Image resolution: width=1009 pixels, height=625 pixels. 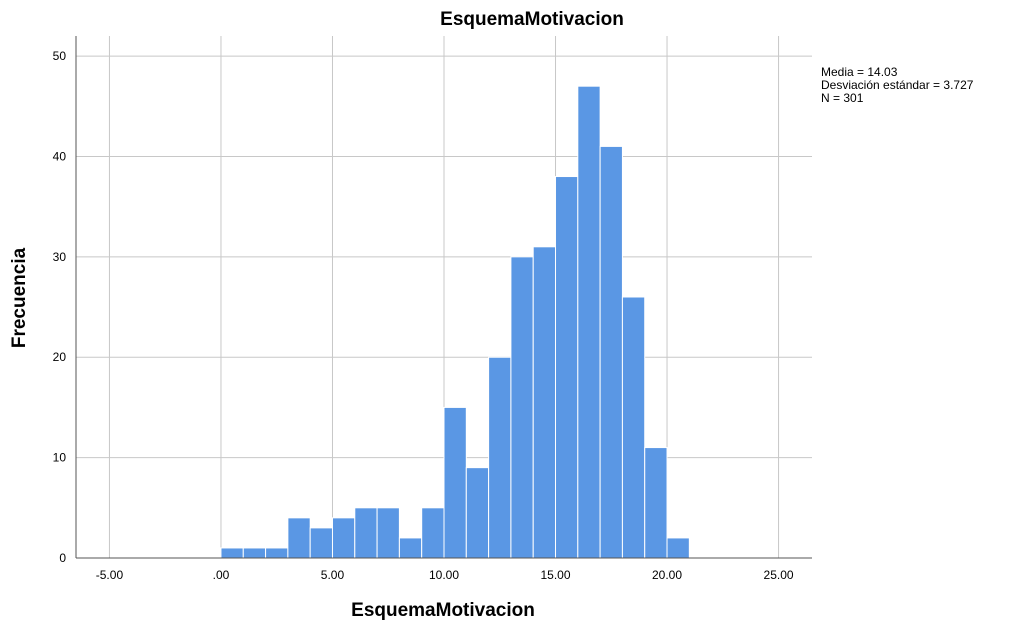 I want to click on x-tick-label: 25.00, so click(x=779, y=575).